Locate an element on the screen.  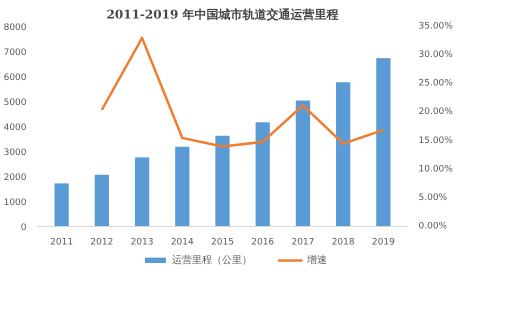
x-tick-label: 2012 is located at coordinates (102, 243).